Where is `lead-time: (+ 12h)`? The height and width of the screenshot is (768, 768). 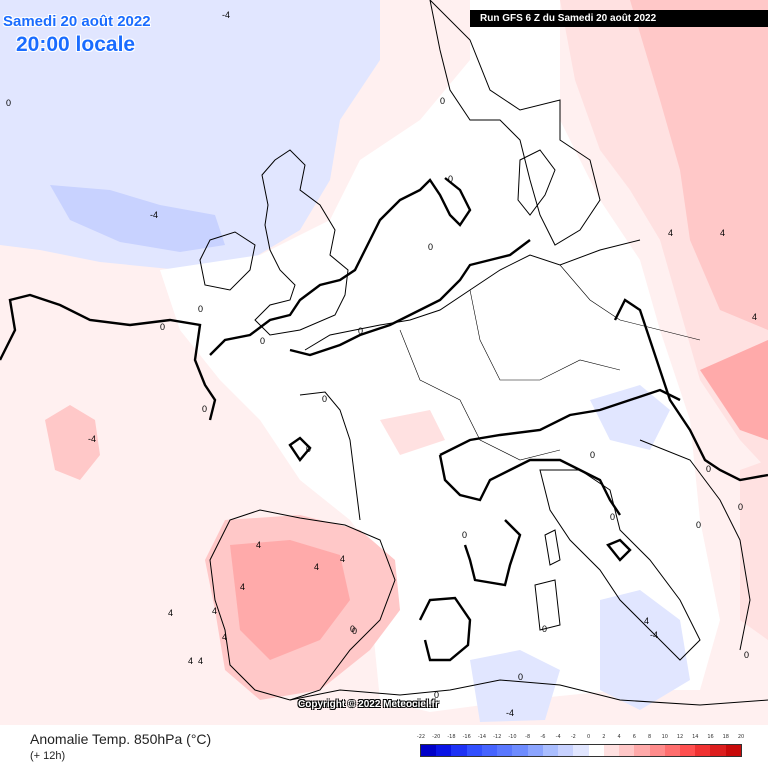 lead-time: (+ 12h) is located at coordinates (48, 756).